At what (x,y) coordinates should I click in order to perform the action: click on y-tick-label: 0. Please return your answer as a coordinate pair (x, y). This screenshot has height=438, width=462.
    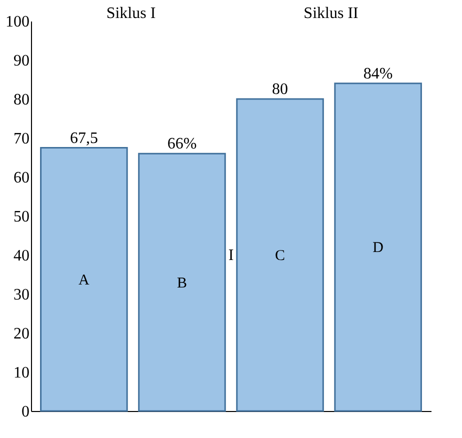
    Looking at the image, I should click on (26, 412).